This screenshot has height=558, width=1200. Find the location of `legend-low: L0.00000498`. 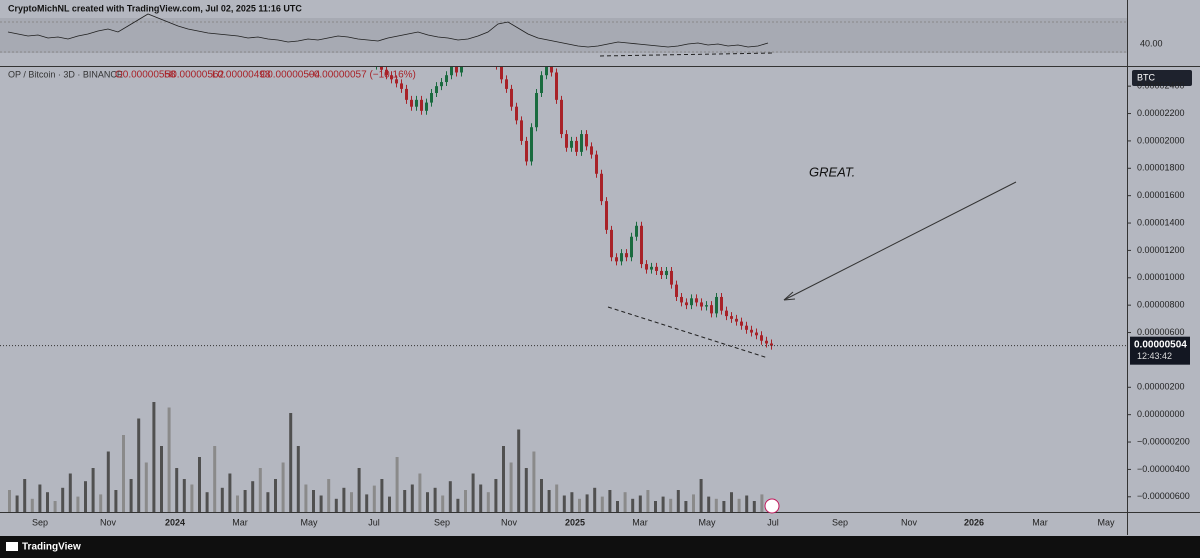

legend-low: L0.00000498 is located at coordinates (241, 75).